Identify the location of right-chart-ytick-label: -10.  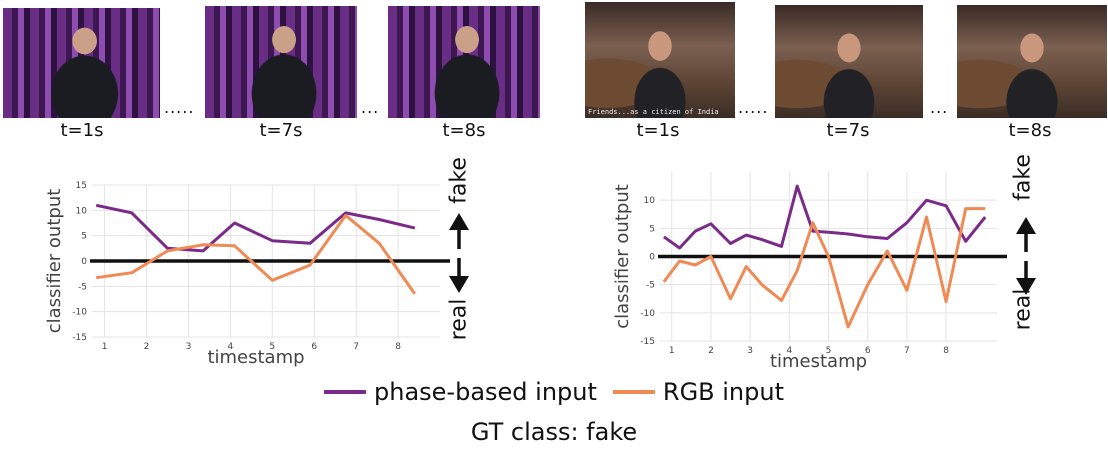
(647, 314).